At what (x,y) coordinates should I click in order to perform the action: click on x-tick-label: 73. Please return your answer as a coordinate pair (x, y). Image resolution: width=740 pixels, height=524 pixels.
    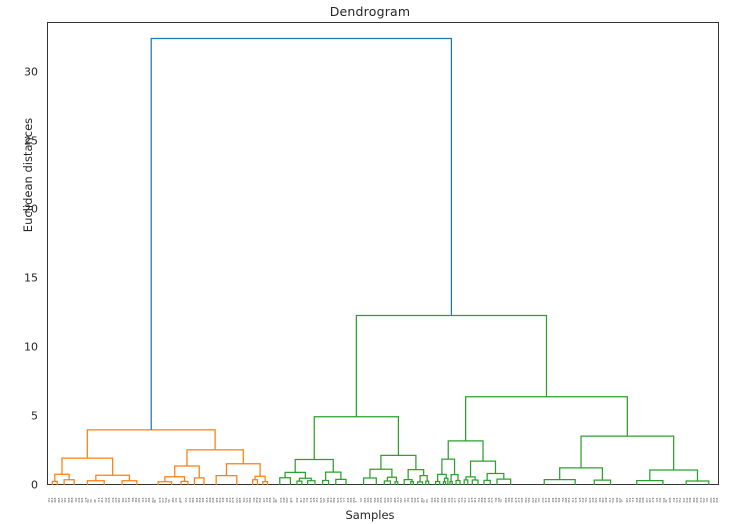
    Looking at the image, I should click on (502, 501).